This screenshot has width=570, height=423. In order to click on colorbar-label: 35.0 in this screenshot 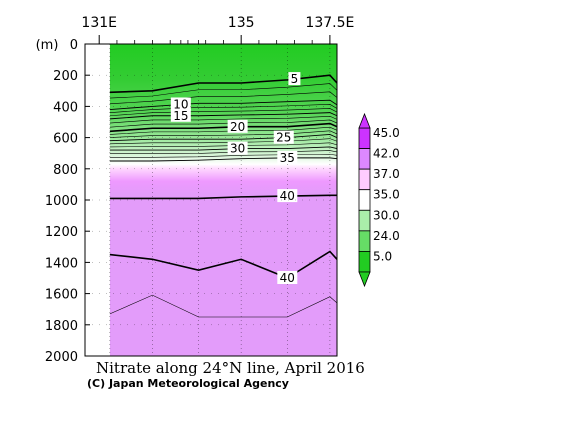, I will do `click(386, 195)`.